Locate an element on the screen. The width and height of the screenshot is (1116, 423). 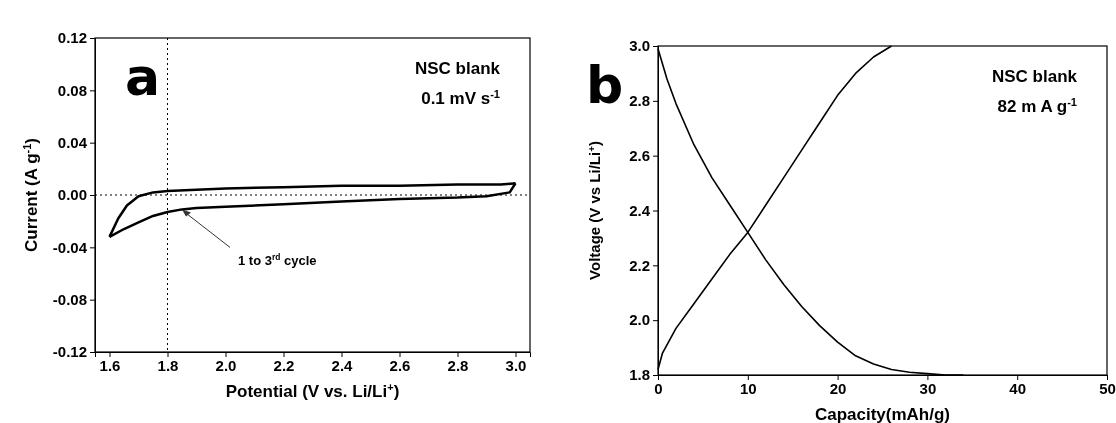
annotation: 1 to 3$^{rd}$ cycle is located at coordinates (277, 260).